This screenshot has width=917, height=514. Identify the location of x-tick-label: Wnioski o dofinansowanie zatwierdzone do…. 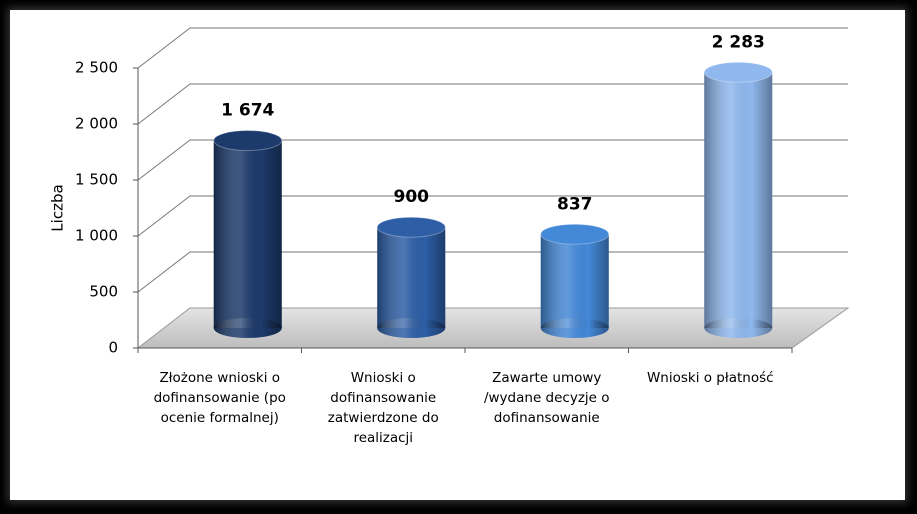
(383, 408).